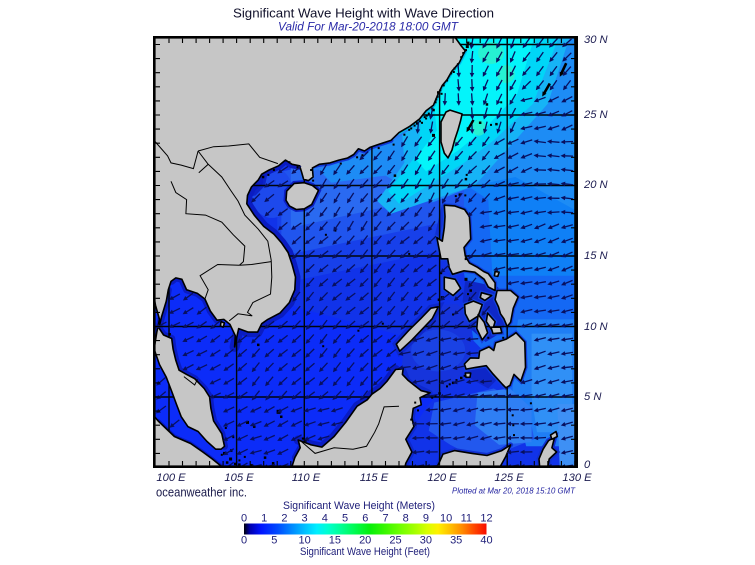 This screenshot has width=755, height=565. What do you see at coordinates (426, 541) in the screenshot?
I see `svg-text: 30` at bounding box center [426, 541].